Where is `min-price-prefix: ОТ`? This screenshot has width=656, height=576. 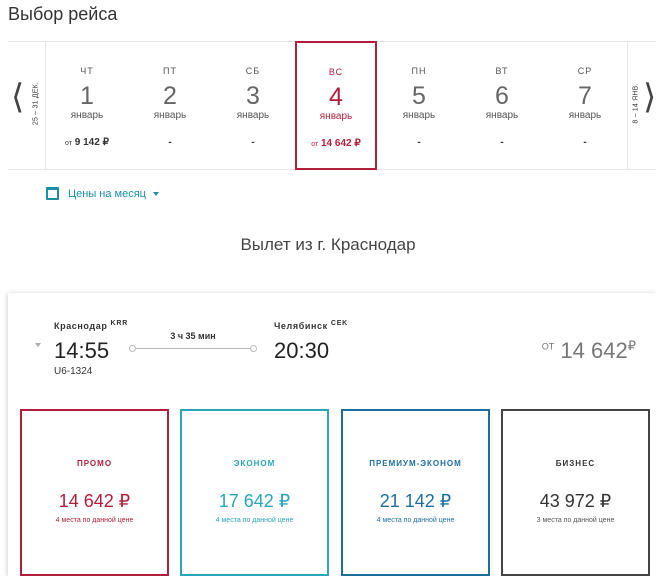
min-price-prefix: ОТ is located at coordinates (548, 346).